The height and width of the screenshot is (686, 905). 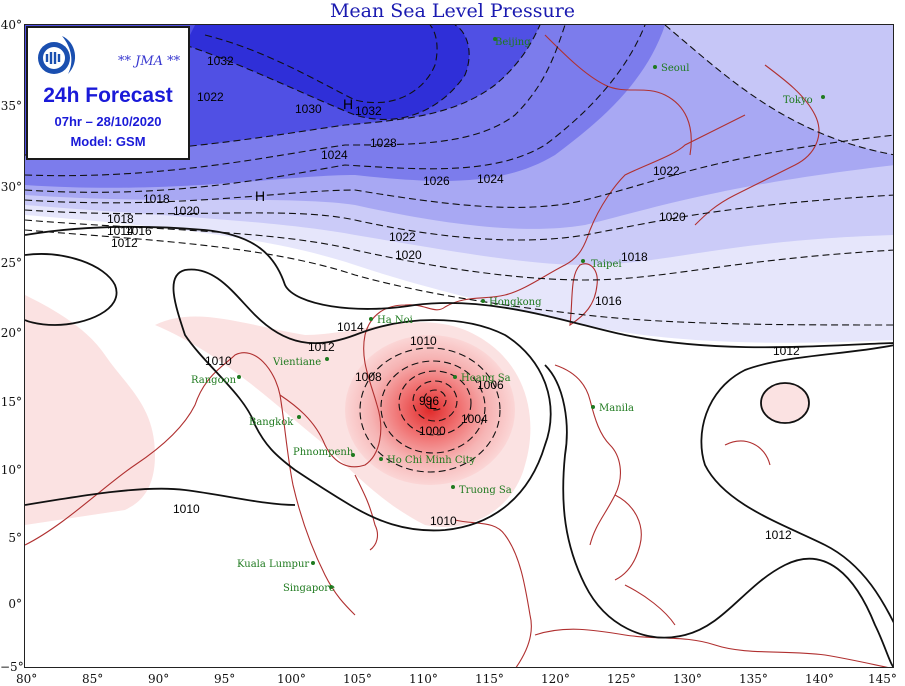 I want to click on pressure-band-east, so click(x=779, y=90).